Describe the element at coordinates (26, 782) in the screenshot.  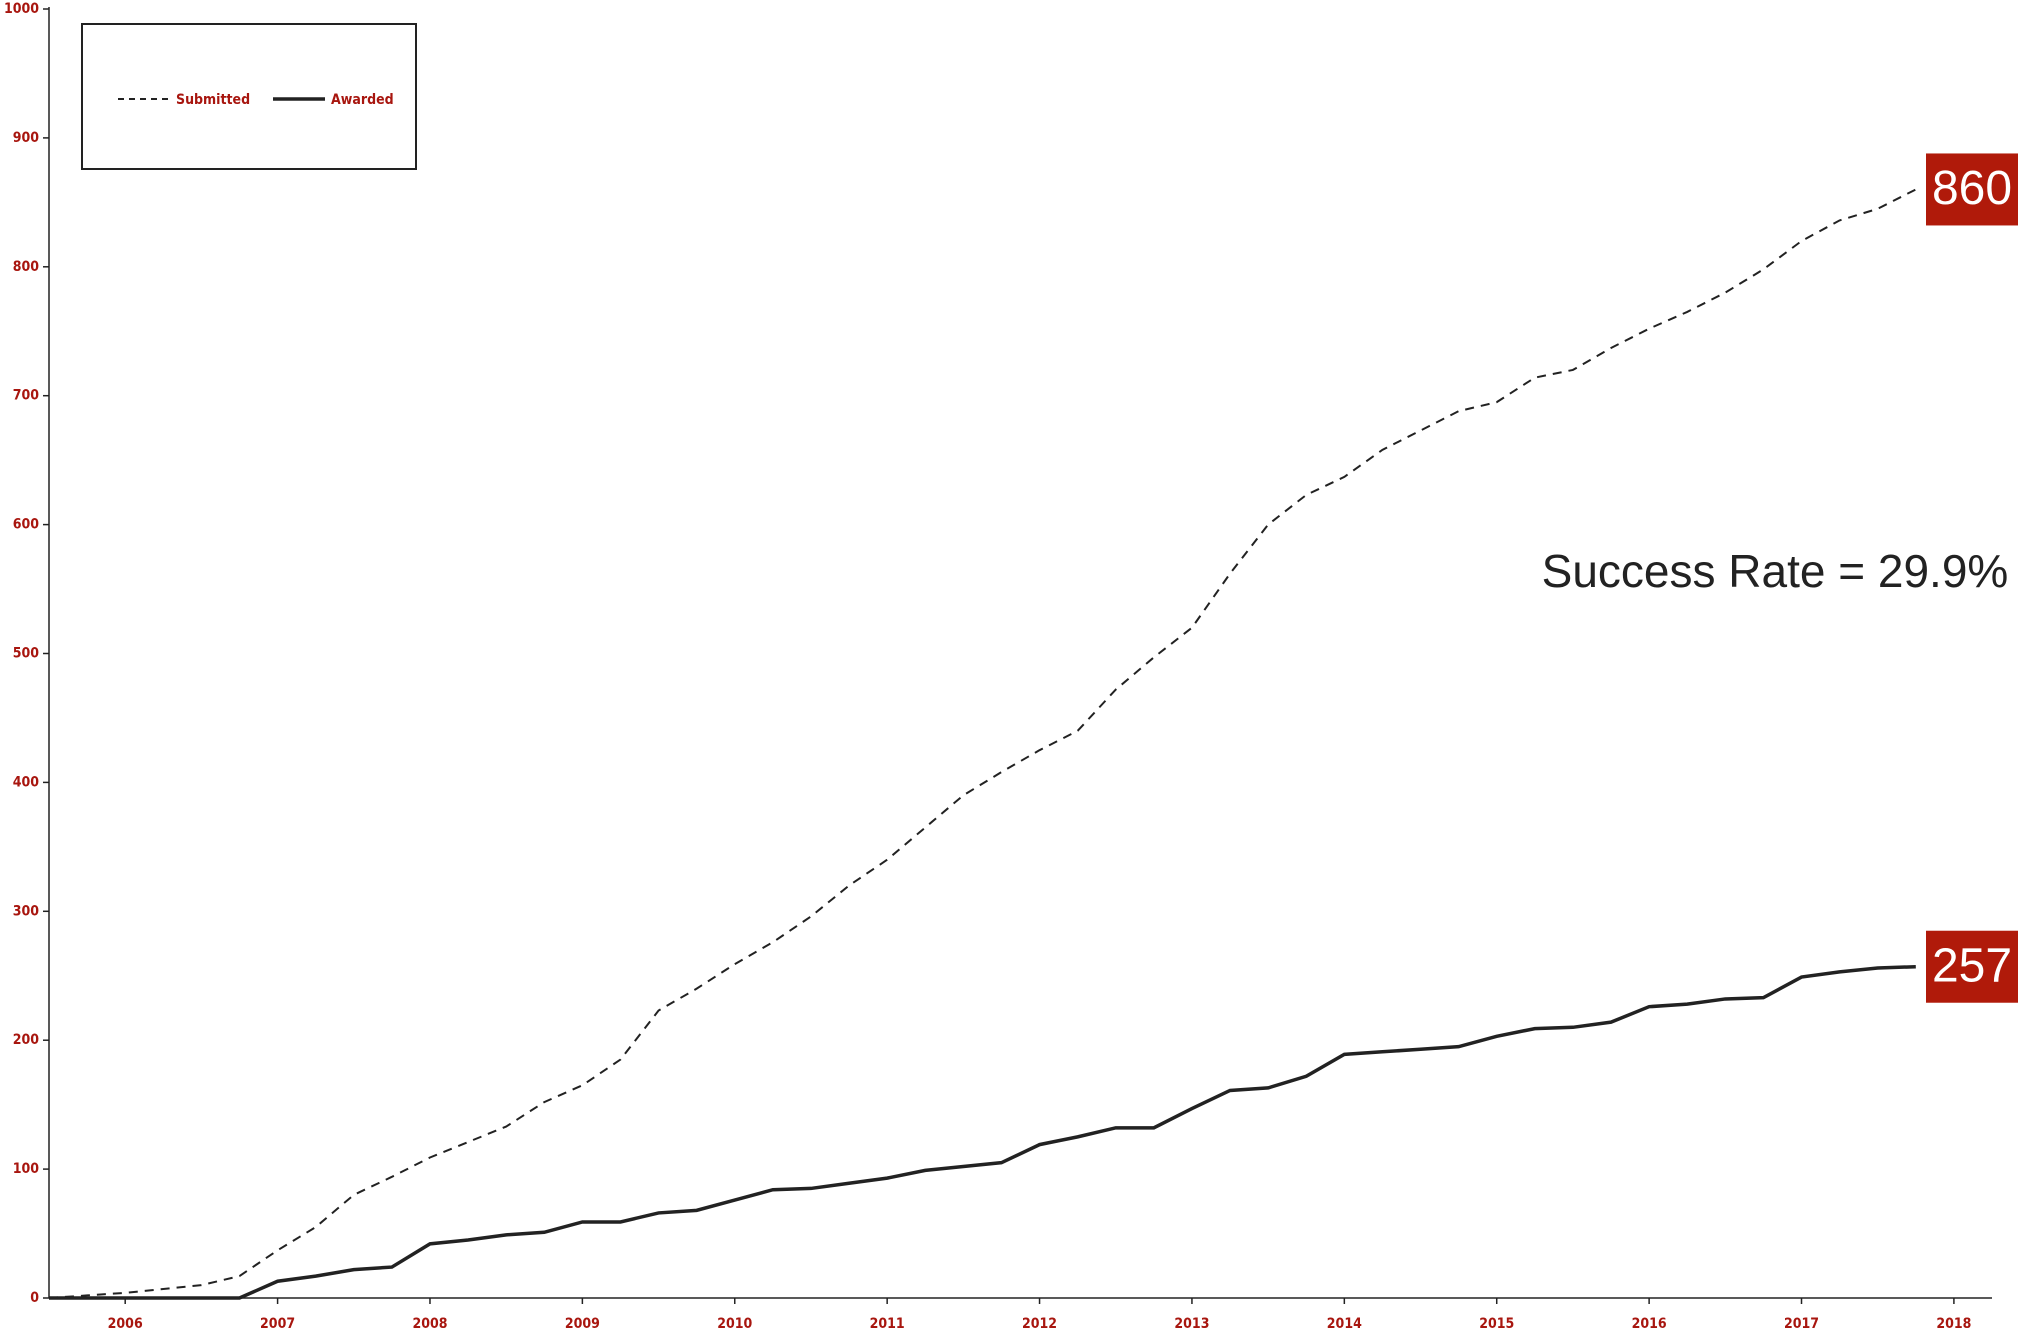
I see `y-tick-label: 400` at that location.